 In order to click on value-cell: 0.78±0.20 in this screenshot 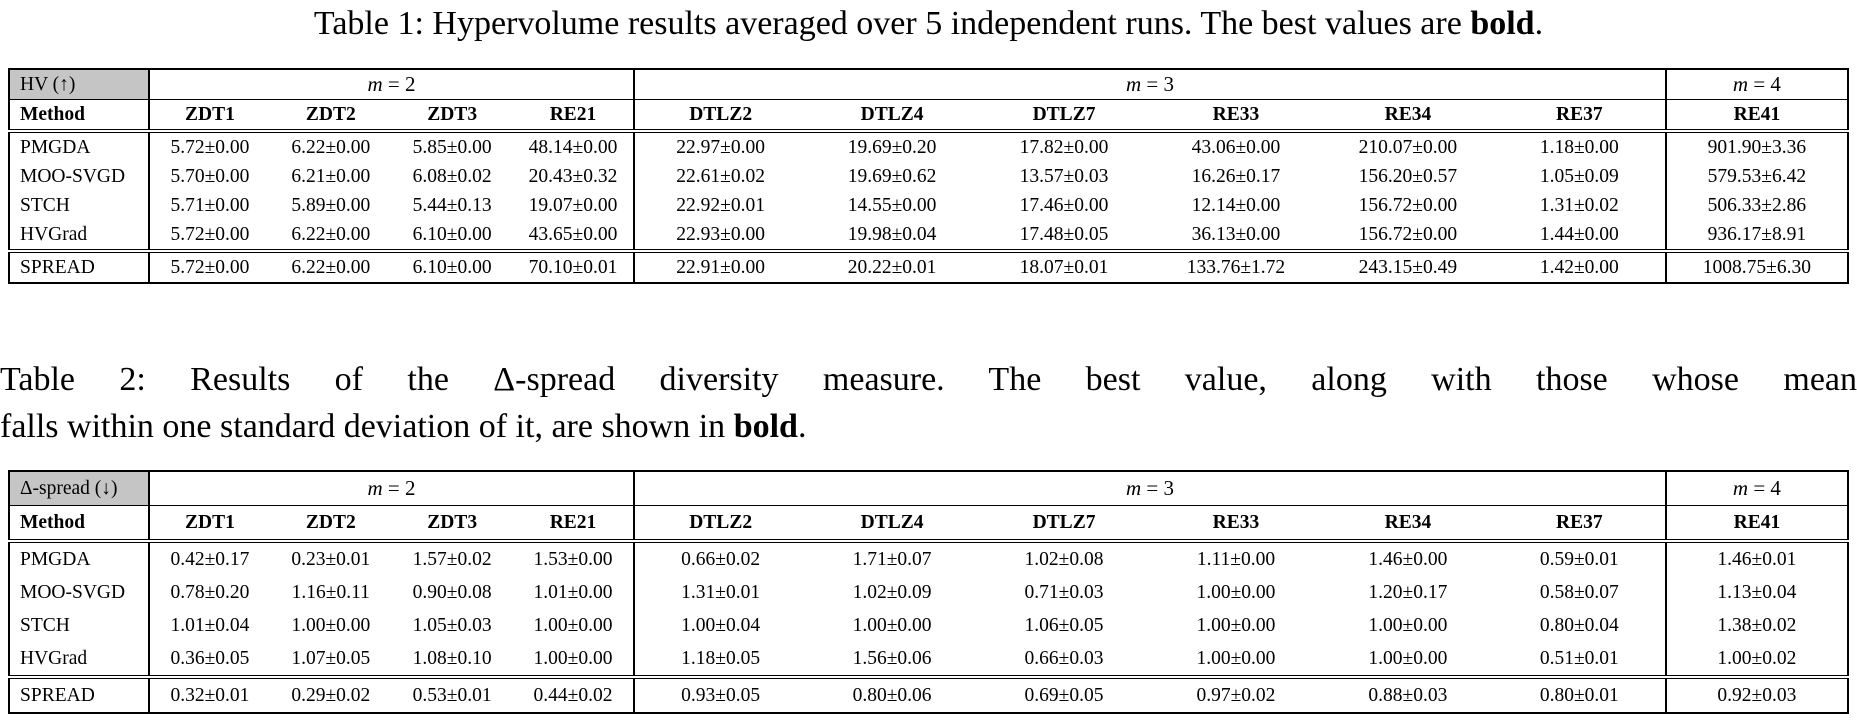, I will do `click(209, 592)`.